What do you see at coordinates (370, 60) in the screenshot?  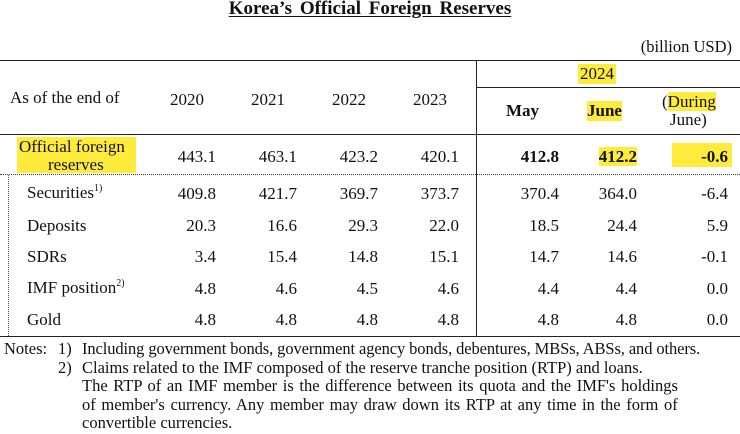 I see `table-top-rule` at bounding box center [370, 60].